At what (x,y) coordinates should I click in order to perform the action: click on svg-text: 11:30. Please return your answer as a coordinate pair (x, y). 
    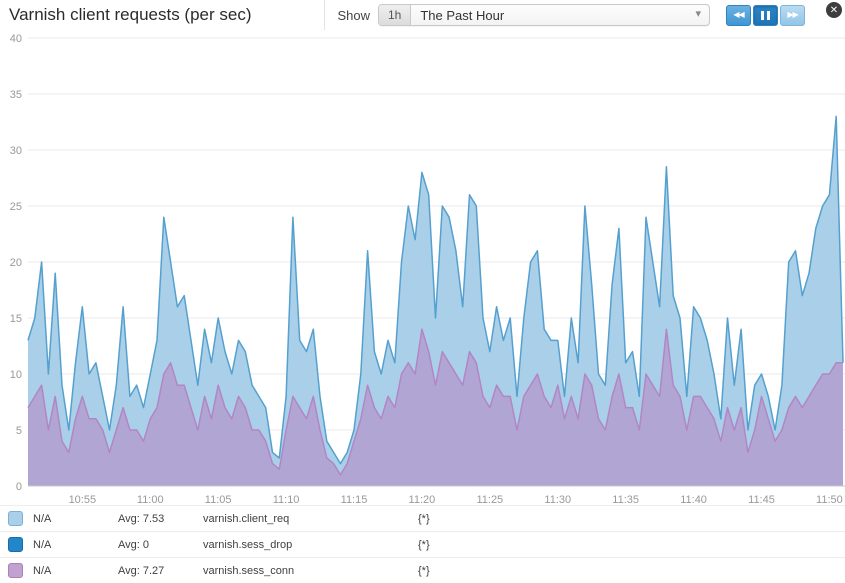
    Looking at the image, I should click on (557, 499).